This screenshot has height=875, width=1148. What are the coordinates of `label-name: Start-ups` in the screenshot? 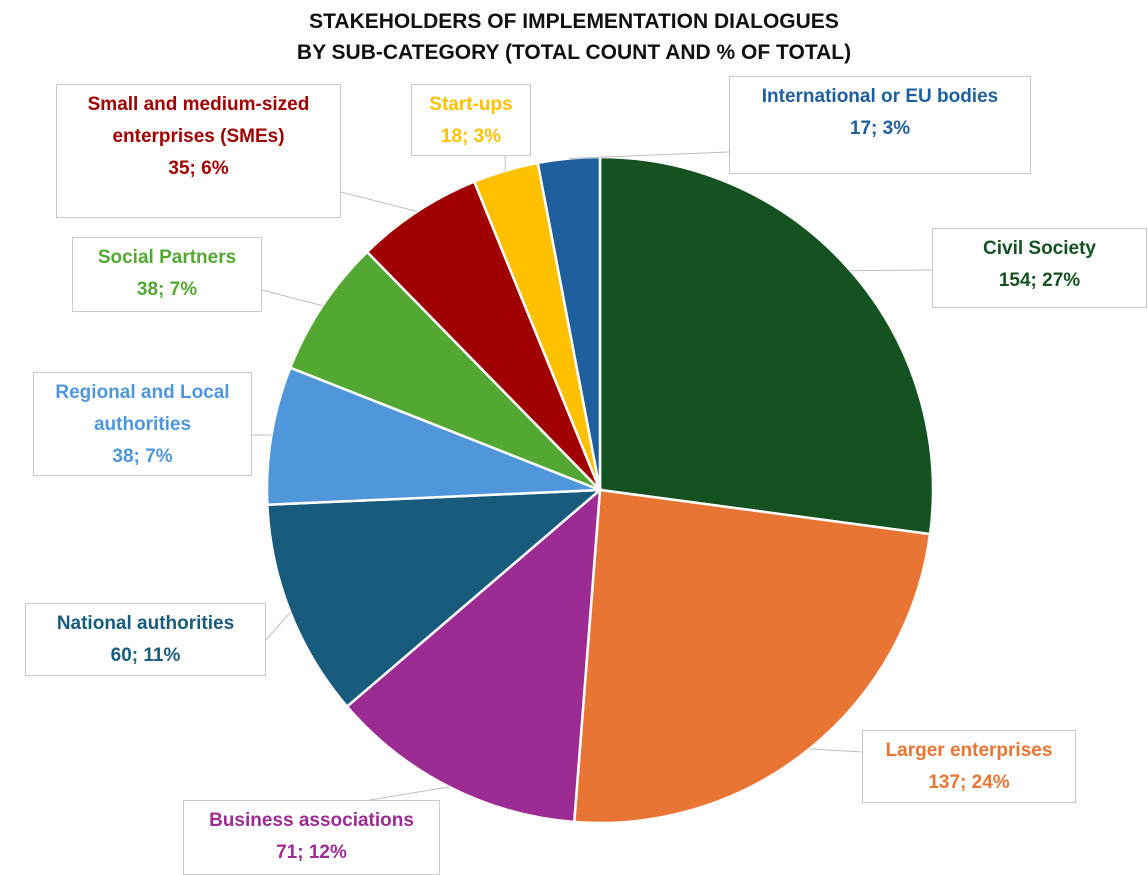 It's located at (471, 105).